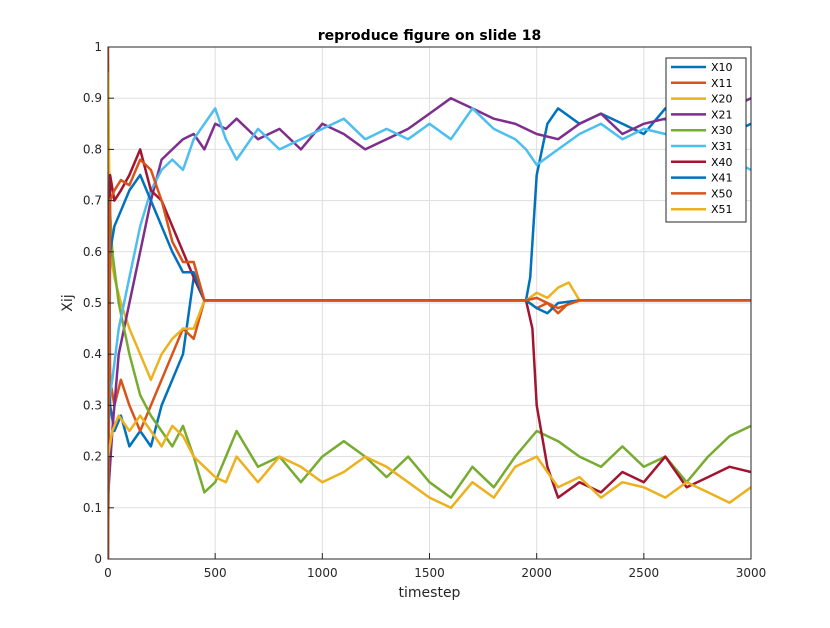  What do you see at coordinates (429, 462) in the screenshot?
I see `series-line-x51` at bounding box center [429, 462].